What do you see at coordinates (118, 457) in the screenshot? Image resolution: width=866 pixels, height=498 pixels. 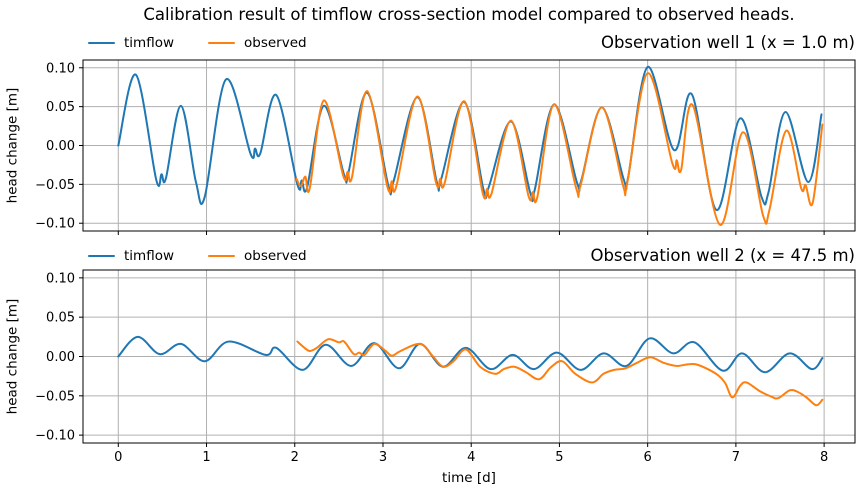 I see `svg-text: 0` at bounding box center [118, 457].